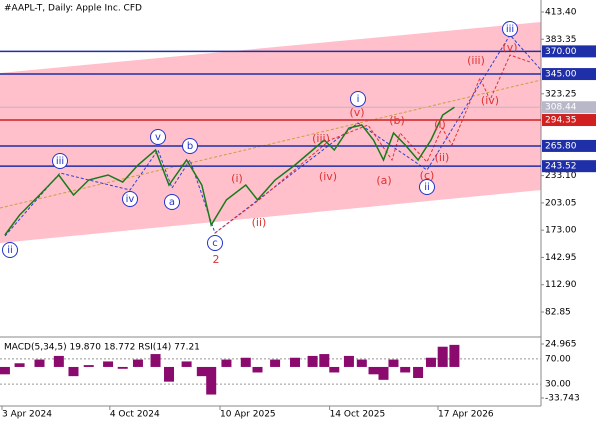 This screenshot has width=596, height=425. What do you see at coordinates (562, 398) in the screenshot?
I see `macd-tick-label: -33.743` at bounding box center [562, 398].